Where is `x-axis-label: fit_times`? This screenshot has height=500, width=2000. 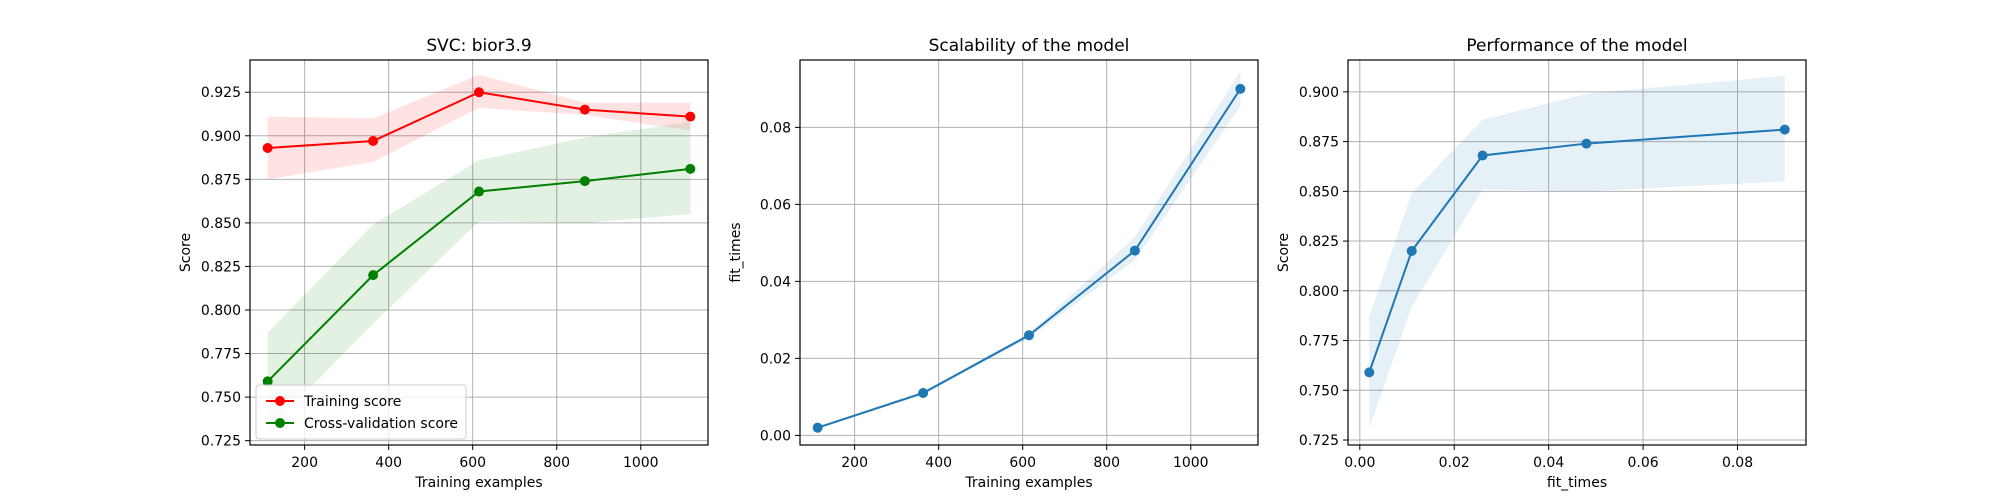 x-axis-label: fit_times is located at coordinates (1577, 483).